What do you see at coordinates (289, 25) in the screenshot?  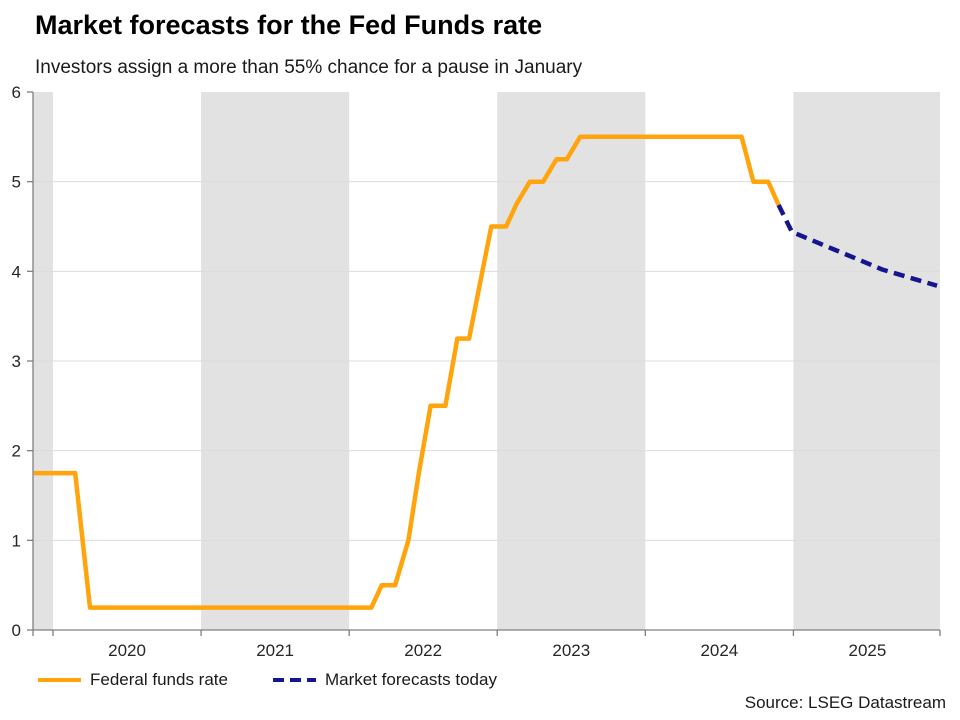 I see `chart-title: Market forecasts for the Fed Funds rate` at bounding box center [289, 25].